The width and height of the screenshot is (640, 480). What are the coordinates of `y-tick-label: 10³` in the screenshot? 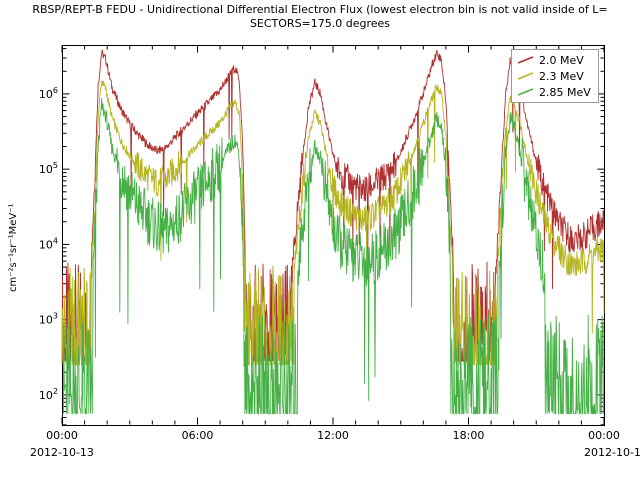 It's located at (48, 319).